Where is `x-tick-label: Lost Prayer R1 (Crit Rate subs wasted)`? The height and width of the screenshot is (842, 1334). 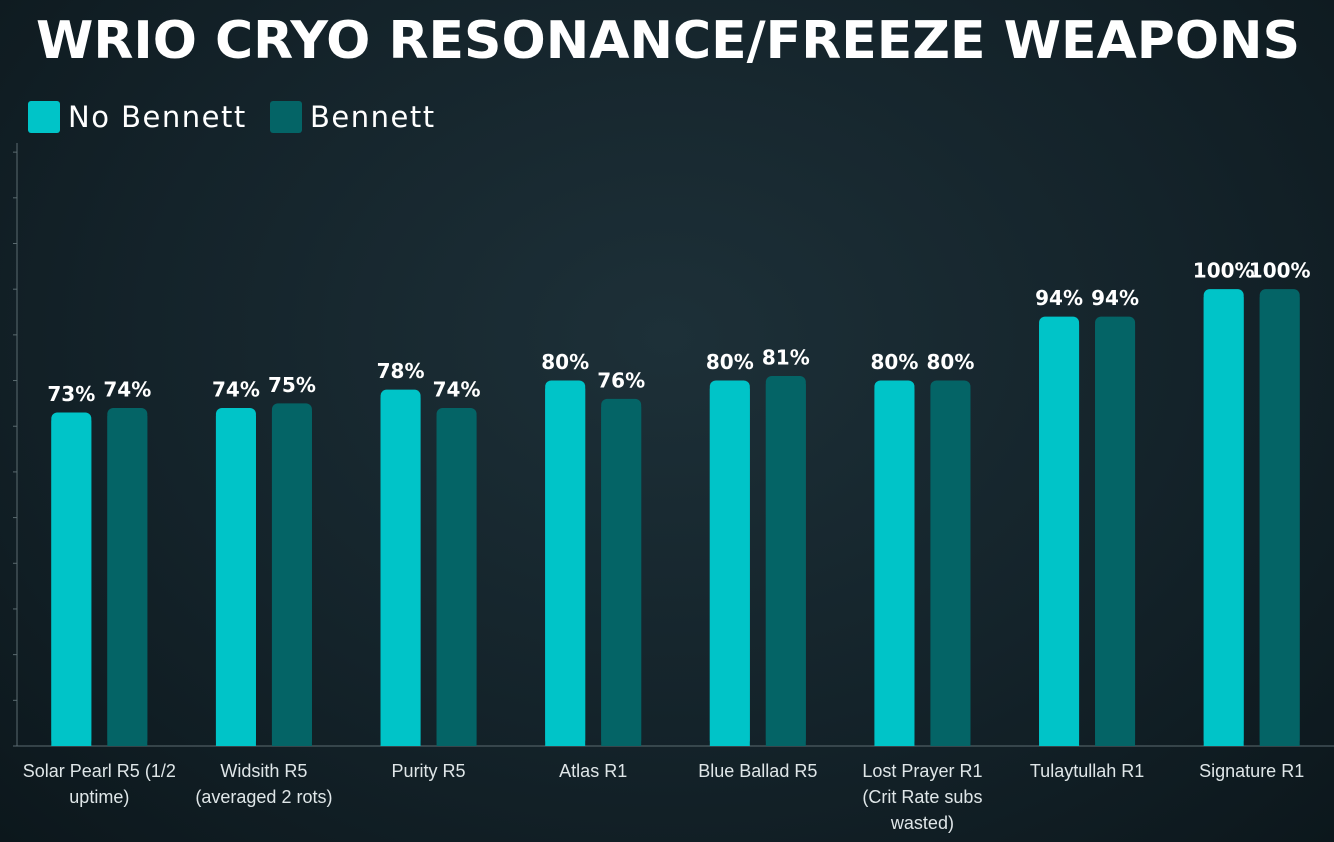
x-tick-label: Lost Prayer R1 (Crit Rate subs wasted) is located at coordinates (922, 797).